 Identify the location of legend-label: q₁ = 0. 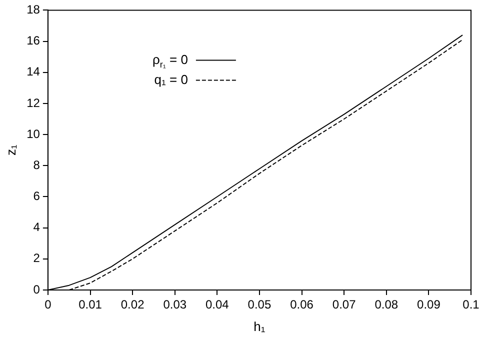
(171, 79).